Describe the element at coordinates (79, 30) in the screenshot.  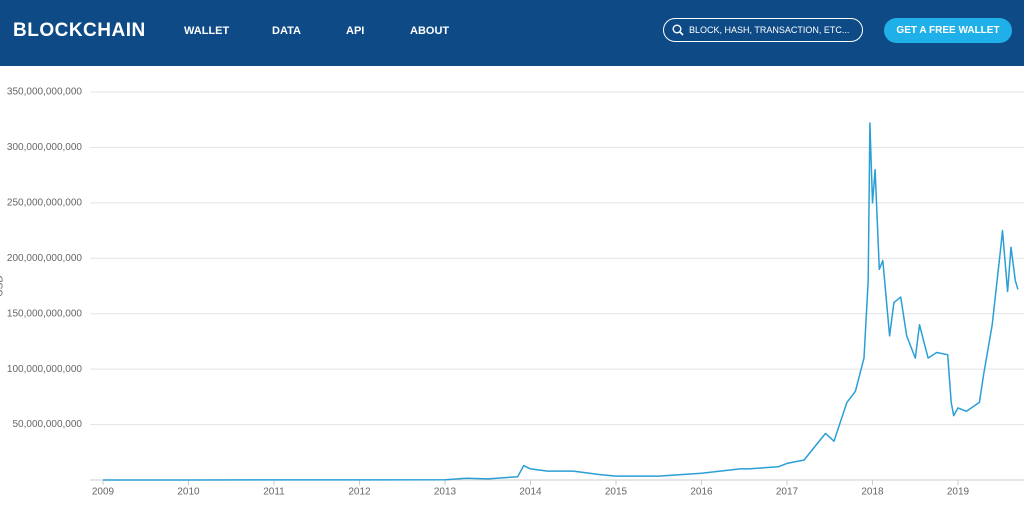
I see `logo: BLOCKCHAIN` at that location.